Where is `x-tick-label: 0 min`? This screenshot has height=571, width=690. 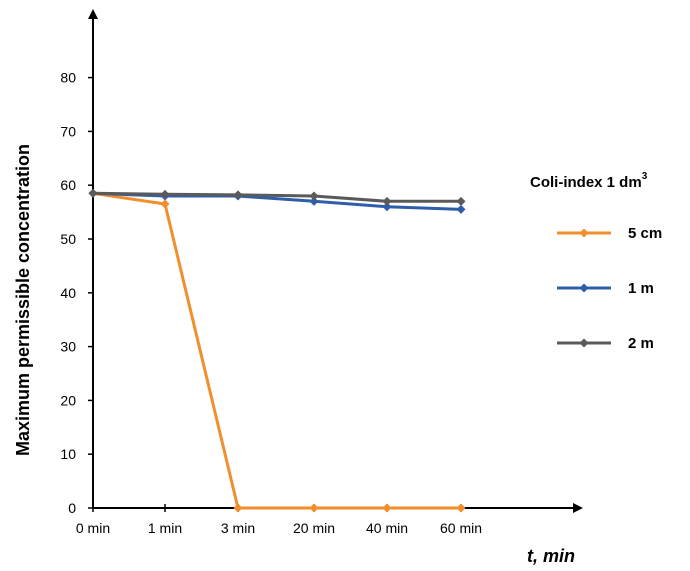 x-tick-label: 0 min is located at coordinates (93, 528).